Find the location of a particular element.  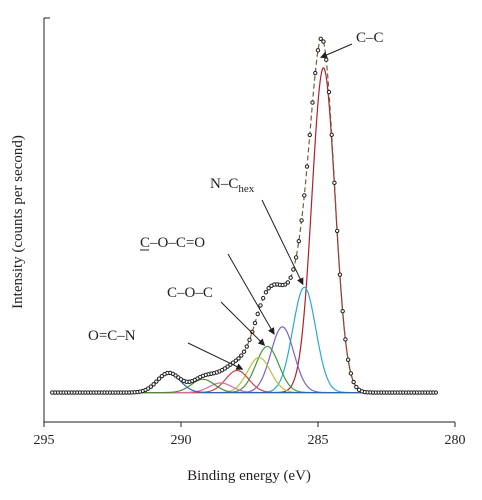

x-tick-label: 295 is located at coordinates (44, 440).